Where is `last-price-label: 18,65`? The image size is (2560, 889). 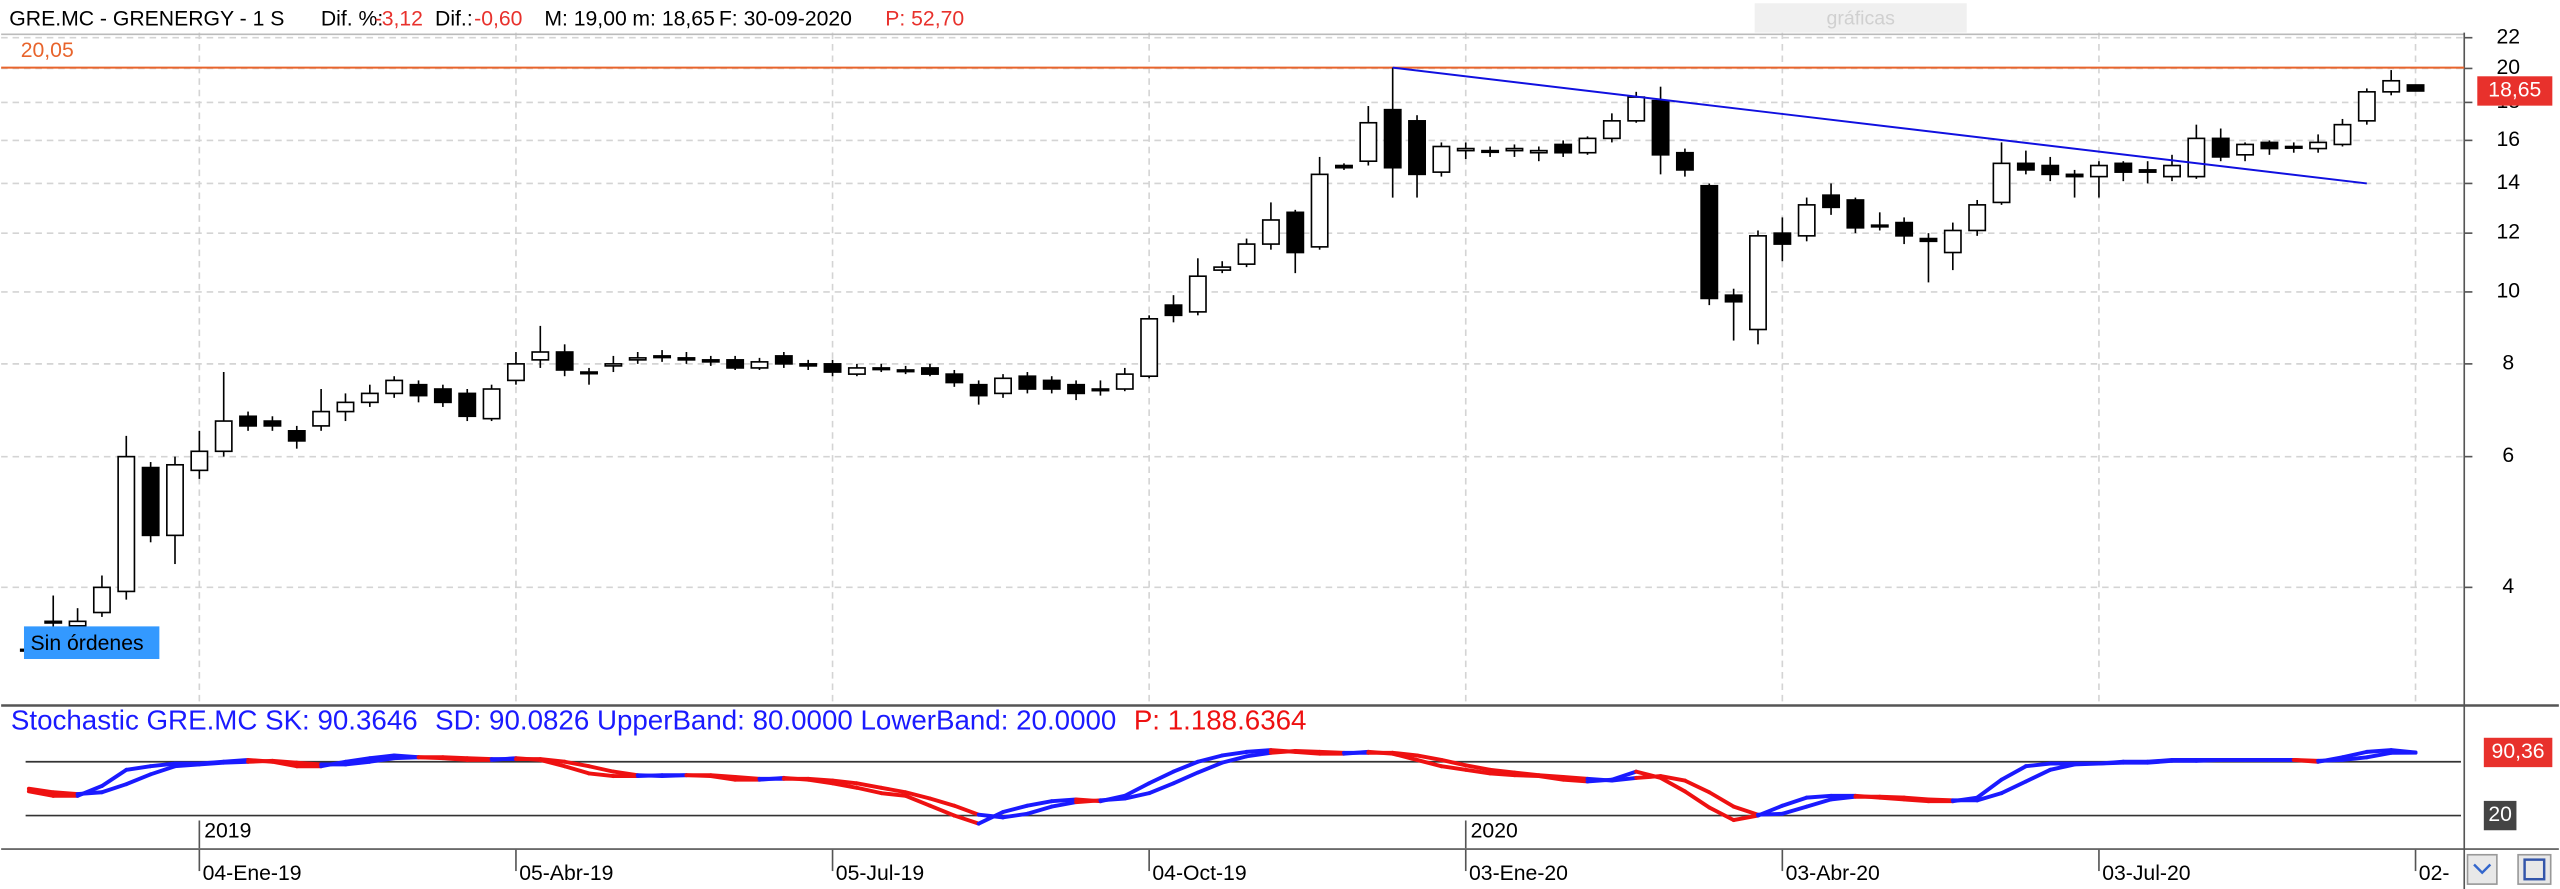 last-price-label: 18,65 is located at coordinates (2514, 90).